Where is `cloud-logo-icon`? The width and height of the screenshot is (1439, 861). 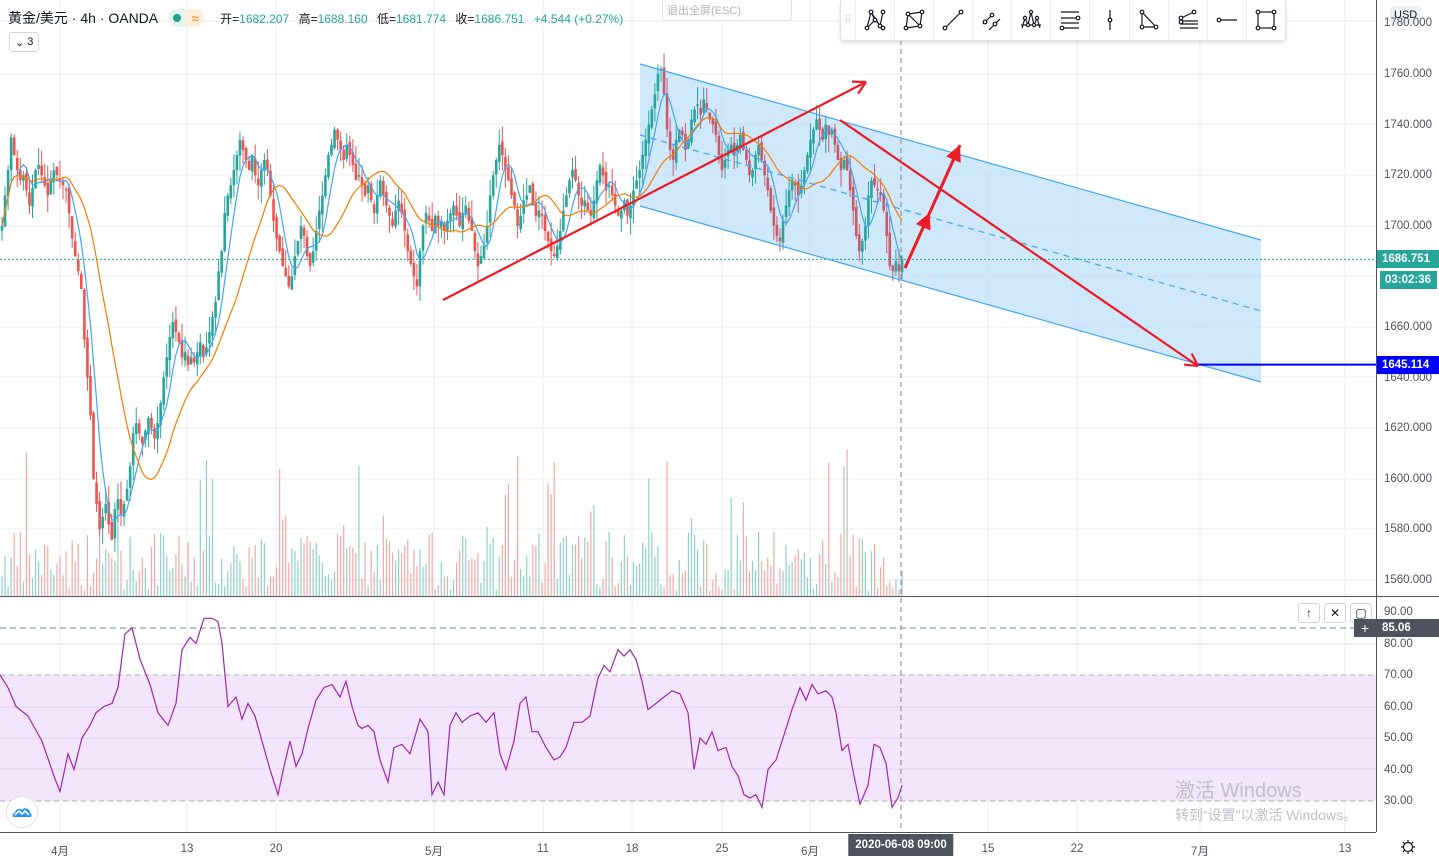
cloud-logo-icon is located at coordinates (22, 812).